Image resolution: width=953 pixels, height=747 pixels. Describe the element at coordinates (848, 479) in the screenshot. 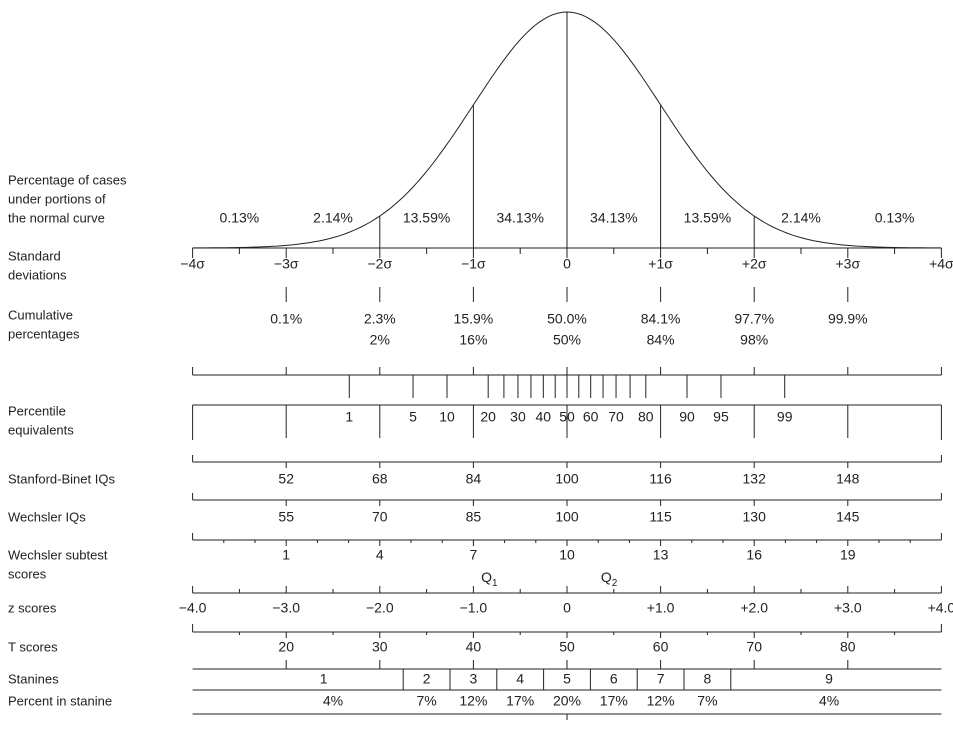

I see `stanford-binet-label: 148` at that location.